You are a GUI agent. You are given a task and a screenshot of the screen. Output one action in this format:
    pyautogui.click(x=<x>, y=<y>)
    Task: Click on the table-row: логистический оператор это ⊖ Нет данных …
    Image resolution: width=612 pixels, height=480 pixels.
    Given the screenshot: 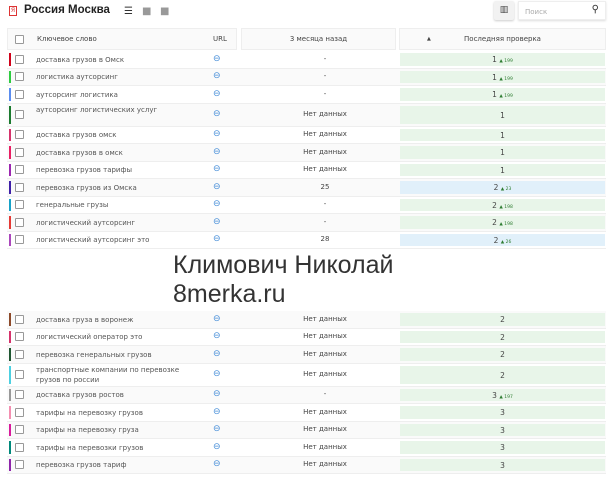 What is the action you would take?
    pyautogui.click(x=306, y=337)
    